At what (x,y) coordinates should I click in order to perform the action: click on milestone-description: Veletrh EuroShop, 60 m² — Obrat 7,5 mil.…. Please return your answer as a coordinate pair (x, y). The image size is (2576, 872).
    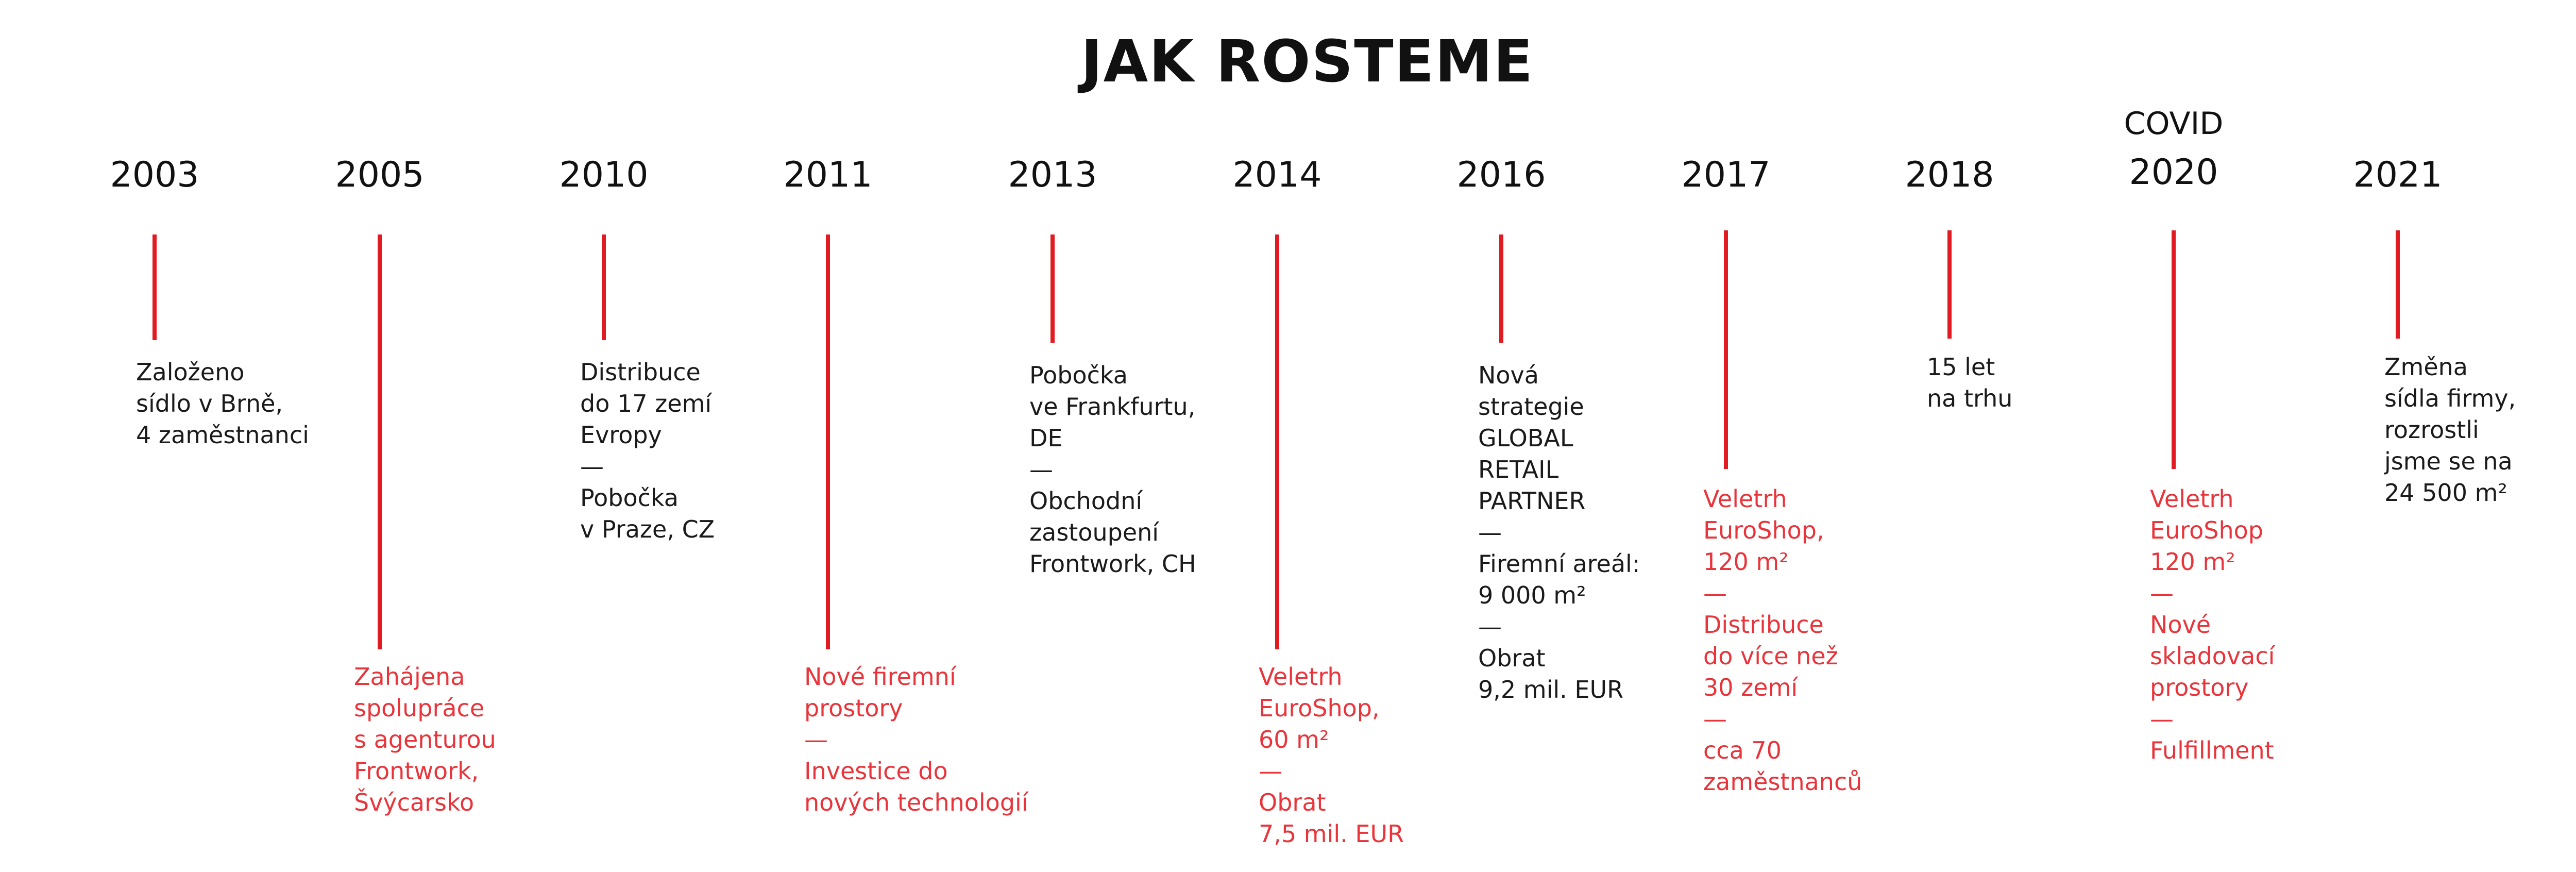
    Looking at the image, I should click on (1331, 755).